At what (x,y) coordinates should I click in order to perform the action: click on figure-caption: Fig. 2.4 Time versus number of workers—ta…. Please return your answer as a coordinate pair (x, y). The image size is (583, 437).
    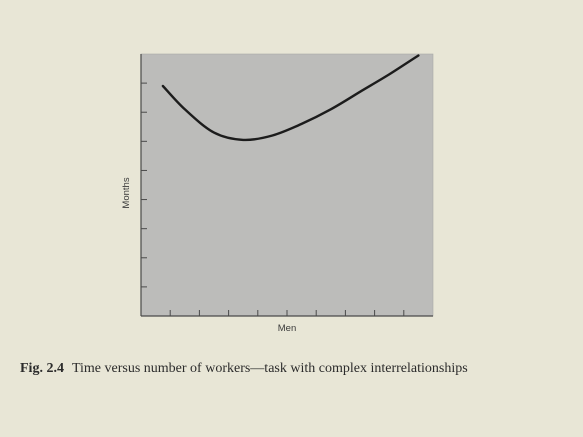
    Looking at the image, I should click on (290, 368).